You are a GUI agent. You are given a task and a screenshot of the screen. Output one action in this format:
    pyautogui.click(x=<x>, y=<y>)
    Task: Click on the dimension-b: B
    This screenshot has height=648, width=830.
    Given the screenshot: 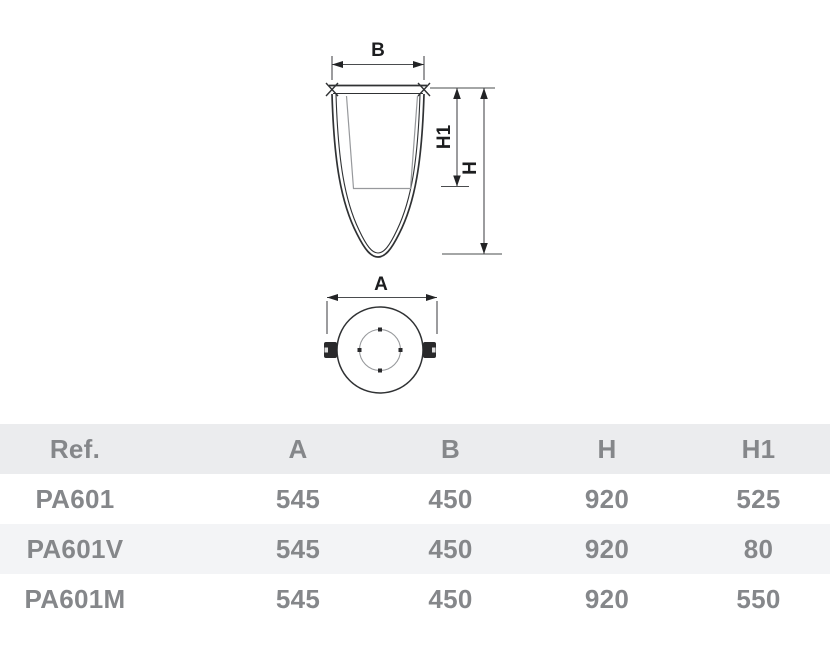 What is the action you would take?
    pyautogui.click(x=378, y=60)
    